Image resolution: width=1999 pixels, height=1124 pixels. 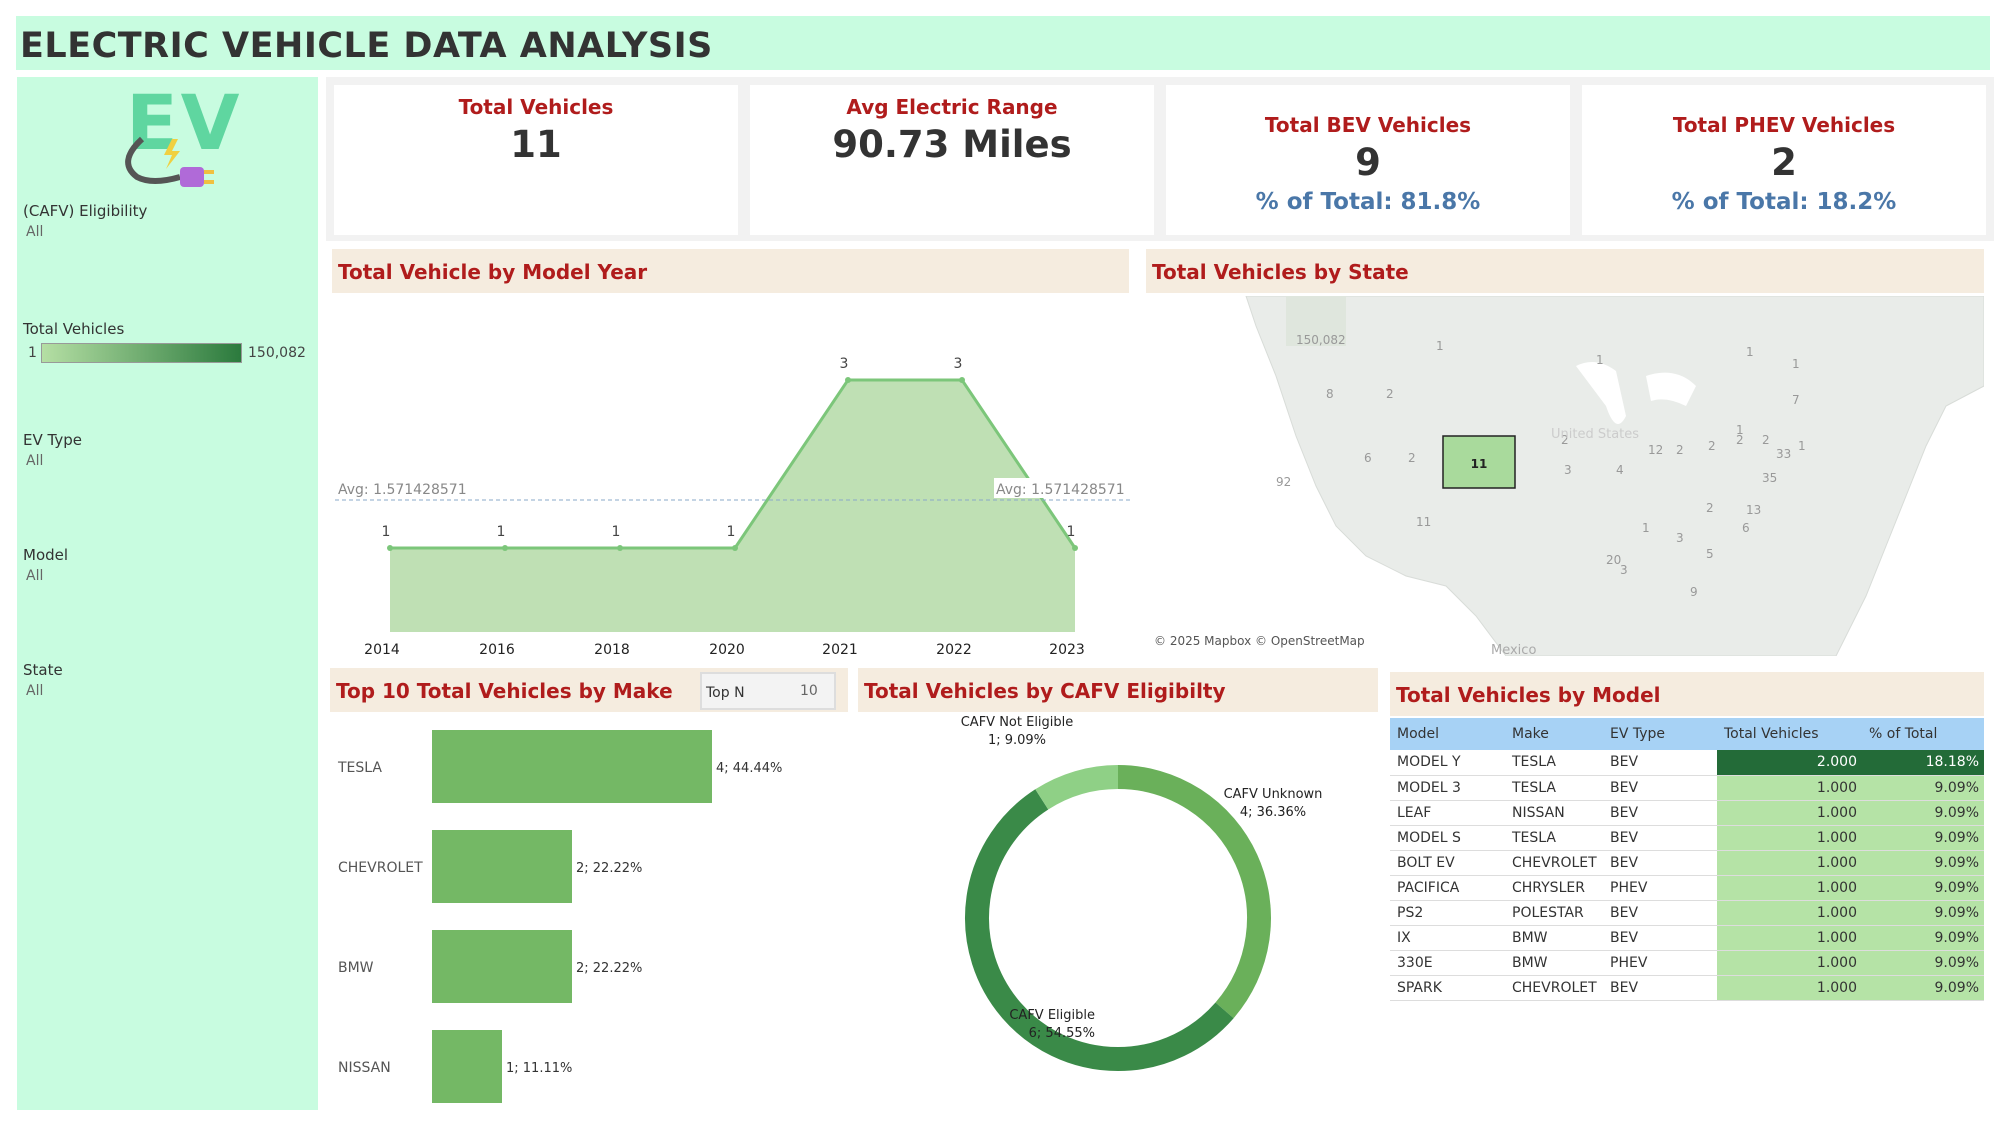 What do you see at coordinates (1687, 988) in the screenshot?
I see `table-row: SPARK CHEVROLET BEV 1.000 9.09%` at bounding box center [1687, 988].